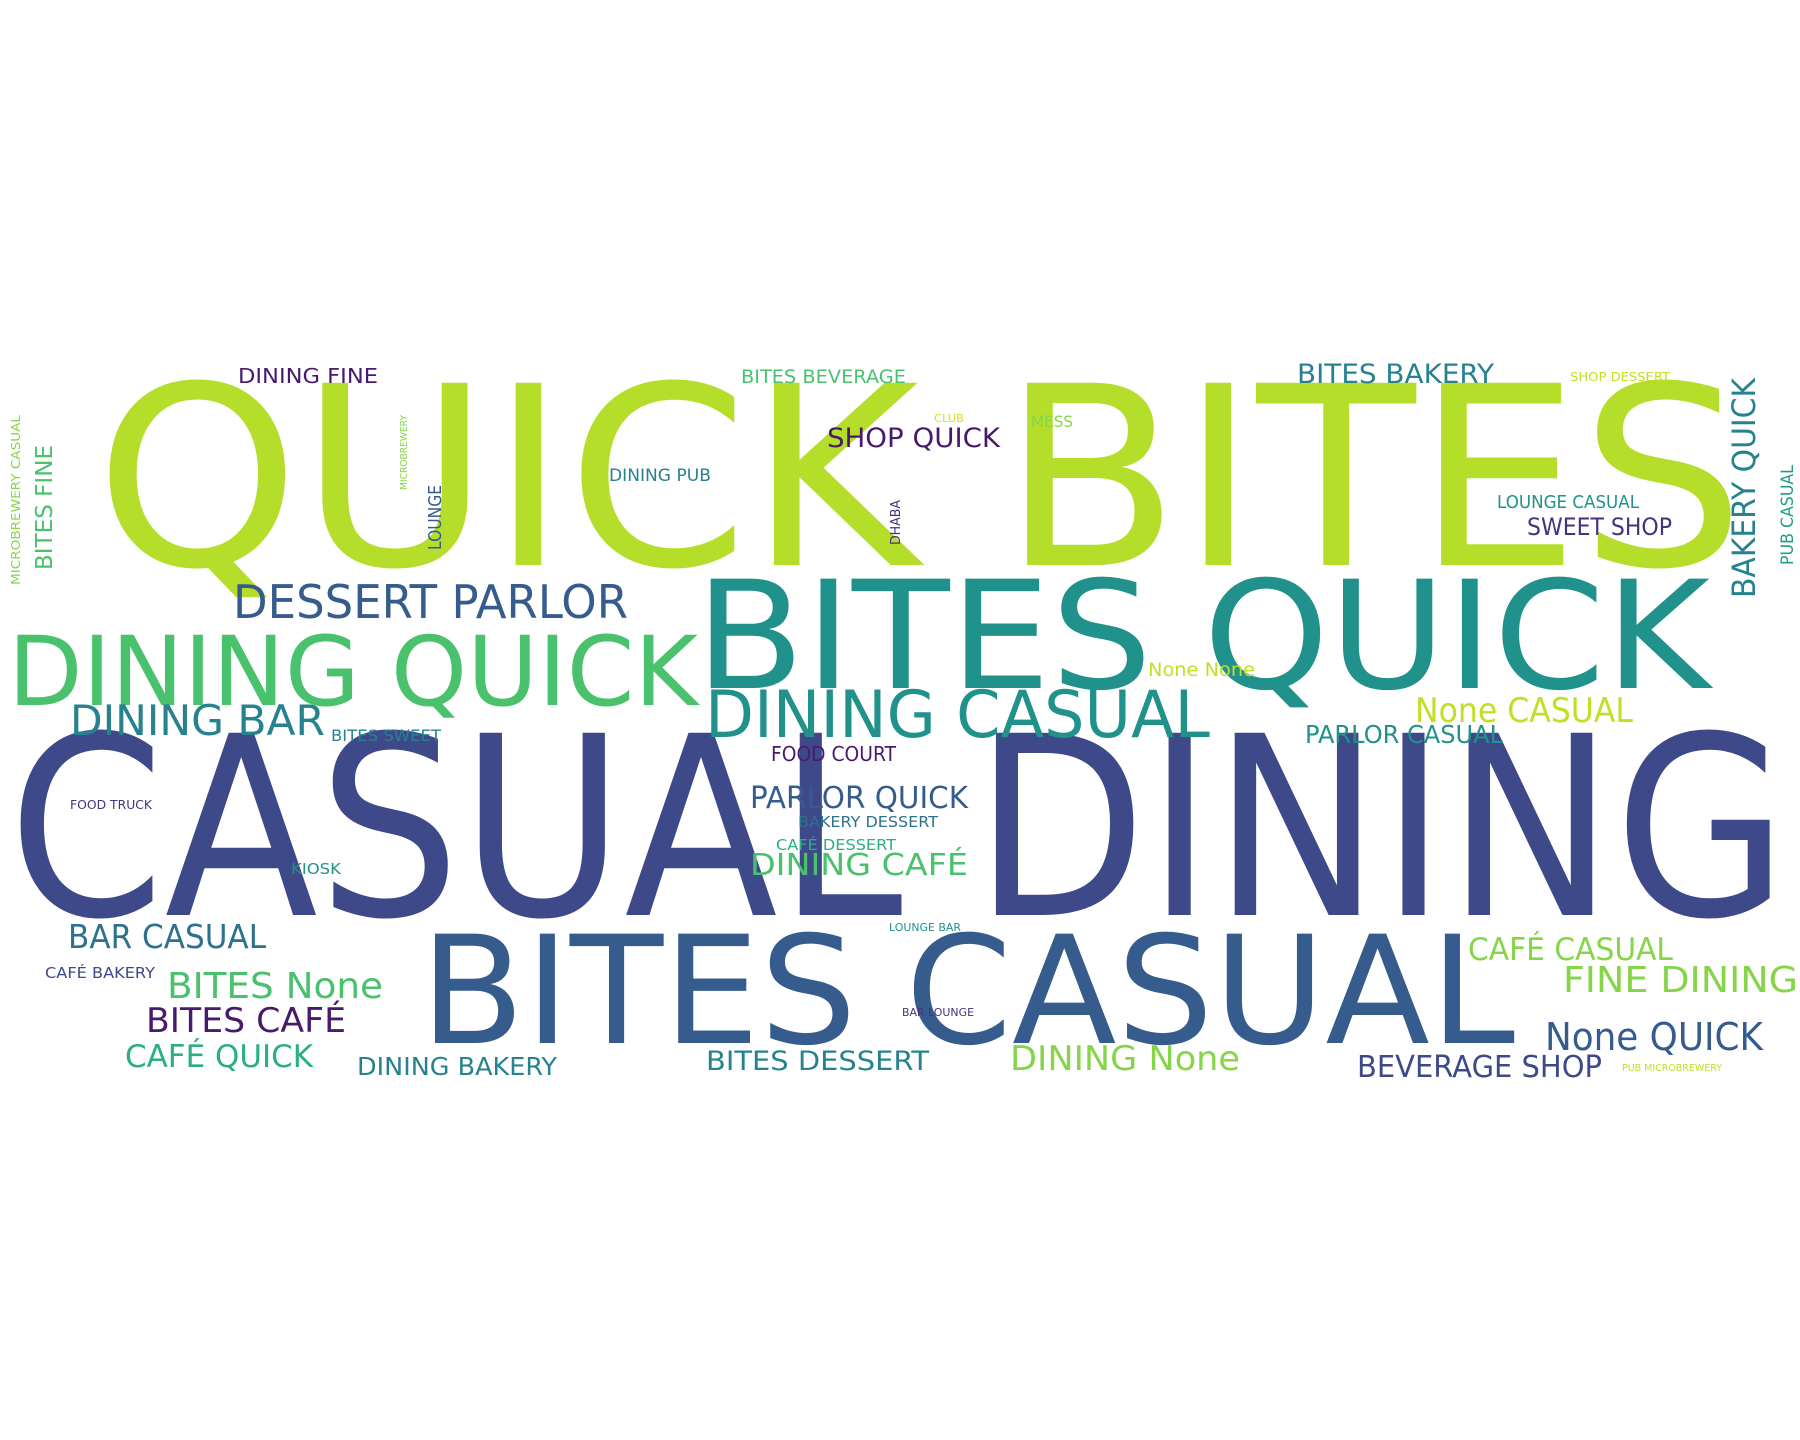 The height and width of the screenshot is (1440, 1800). I want to click on word-bites-cafe: BITES CAFÉ, so click(246, 1020).